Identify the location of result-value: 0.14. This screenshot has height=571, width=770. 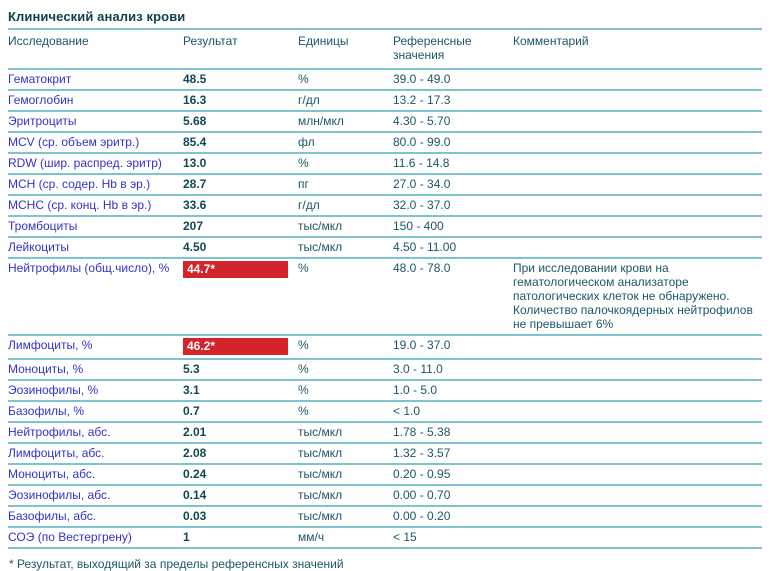
(195, 495).